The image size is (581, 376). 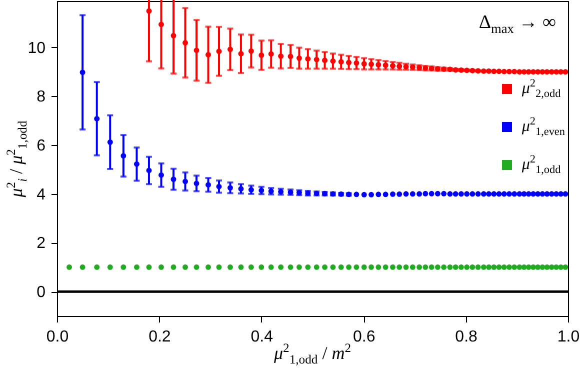 I want to click on y-tick-label: 0, so click(x=41, y=293).